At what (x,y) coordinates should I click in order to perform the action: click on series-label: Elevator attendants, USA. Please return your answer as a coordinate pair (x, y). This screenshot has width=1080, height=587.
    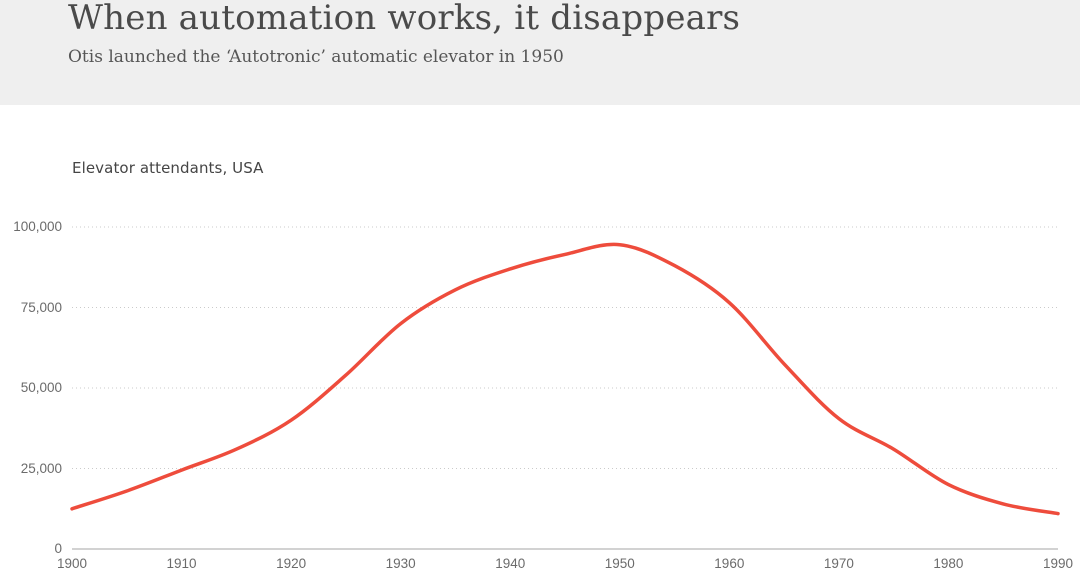
    Looking at the image, I should click on (168, 168).